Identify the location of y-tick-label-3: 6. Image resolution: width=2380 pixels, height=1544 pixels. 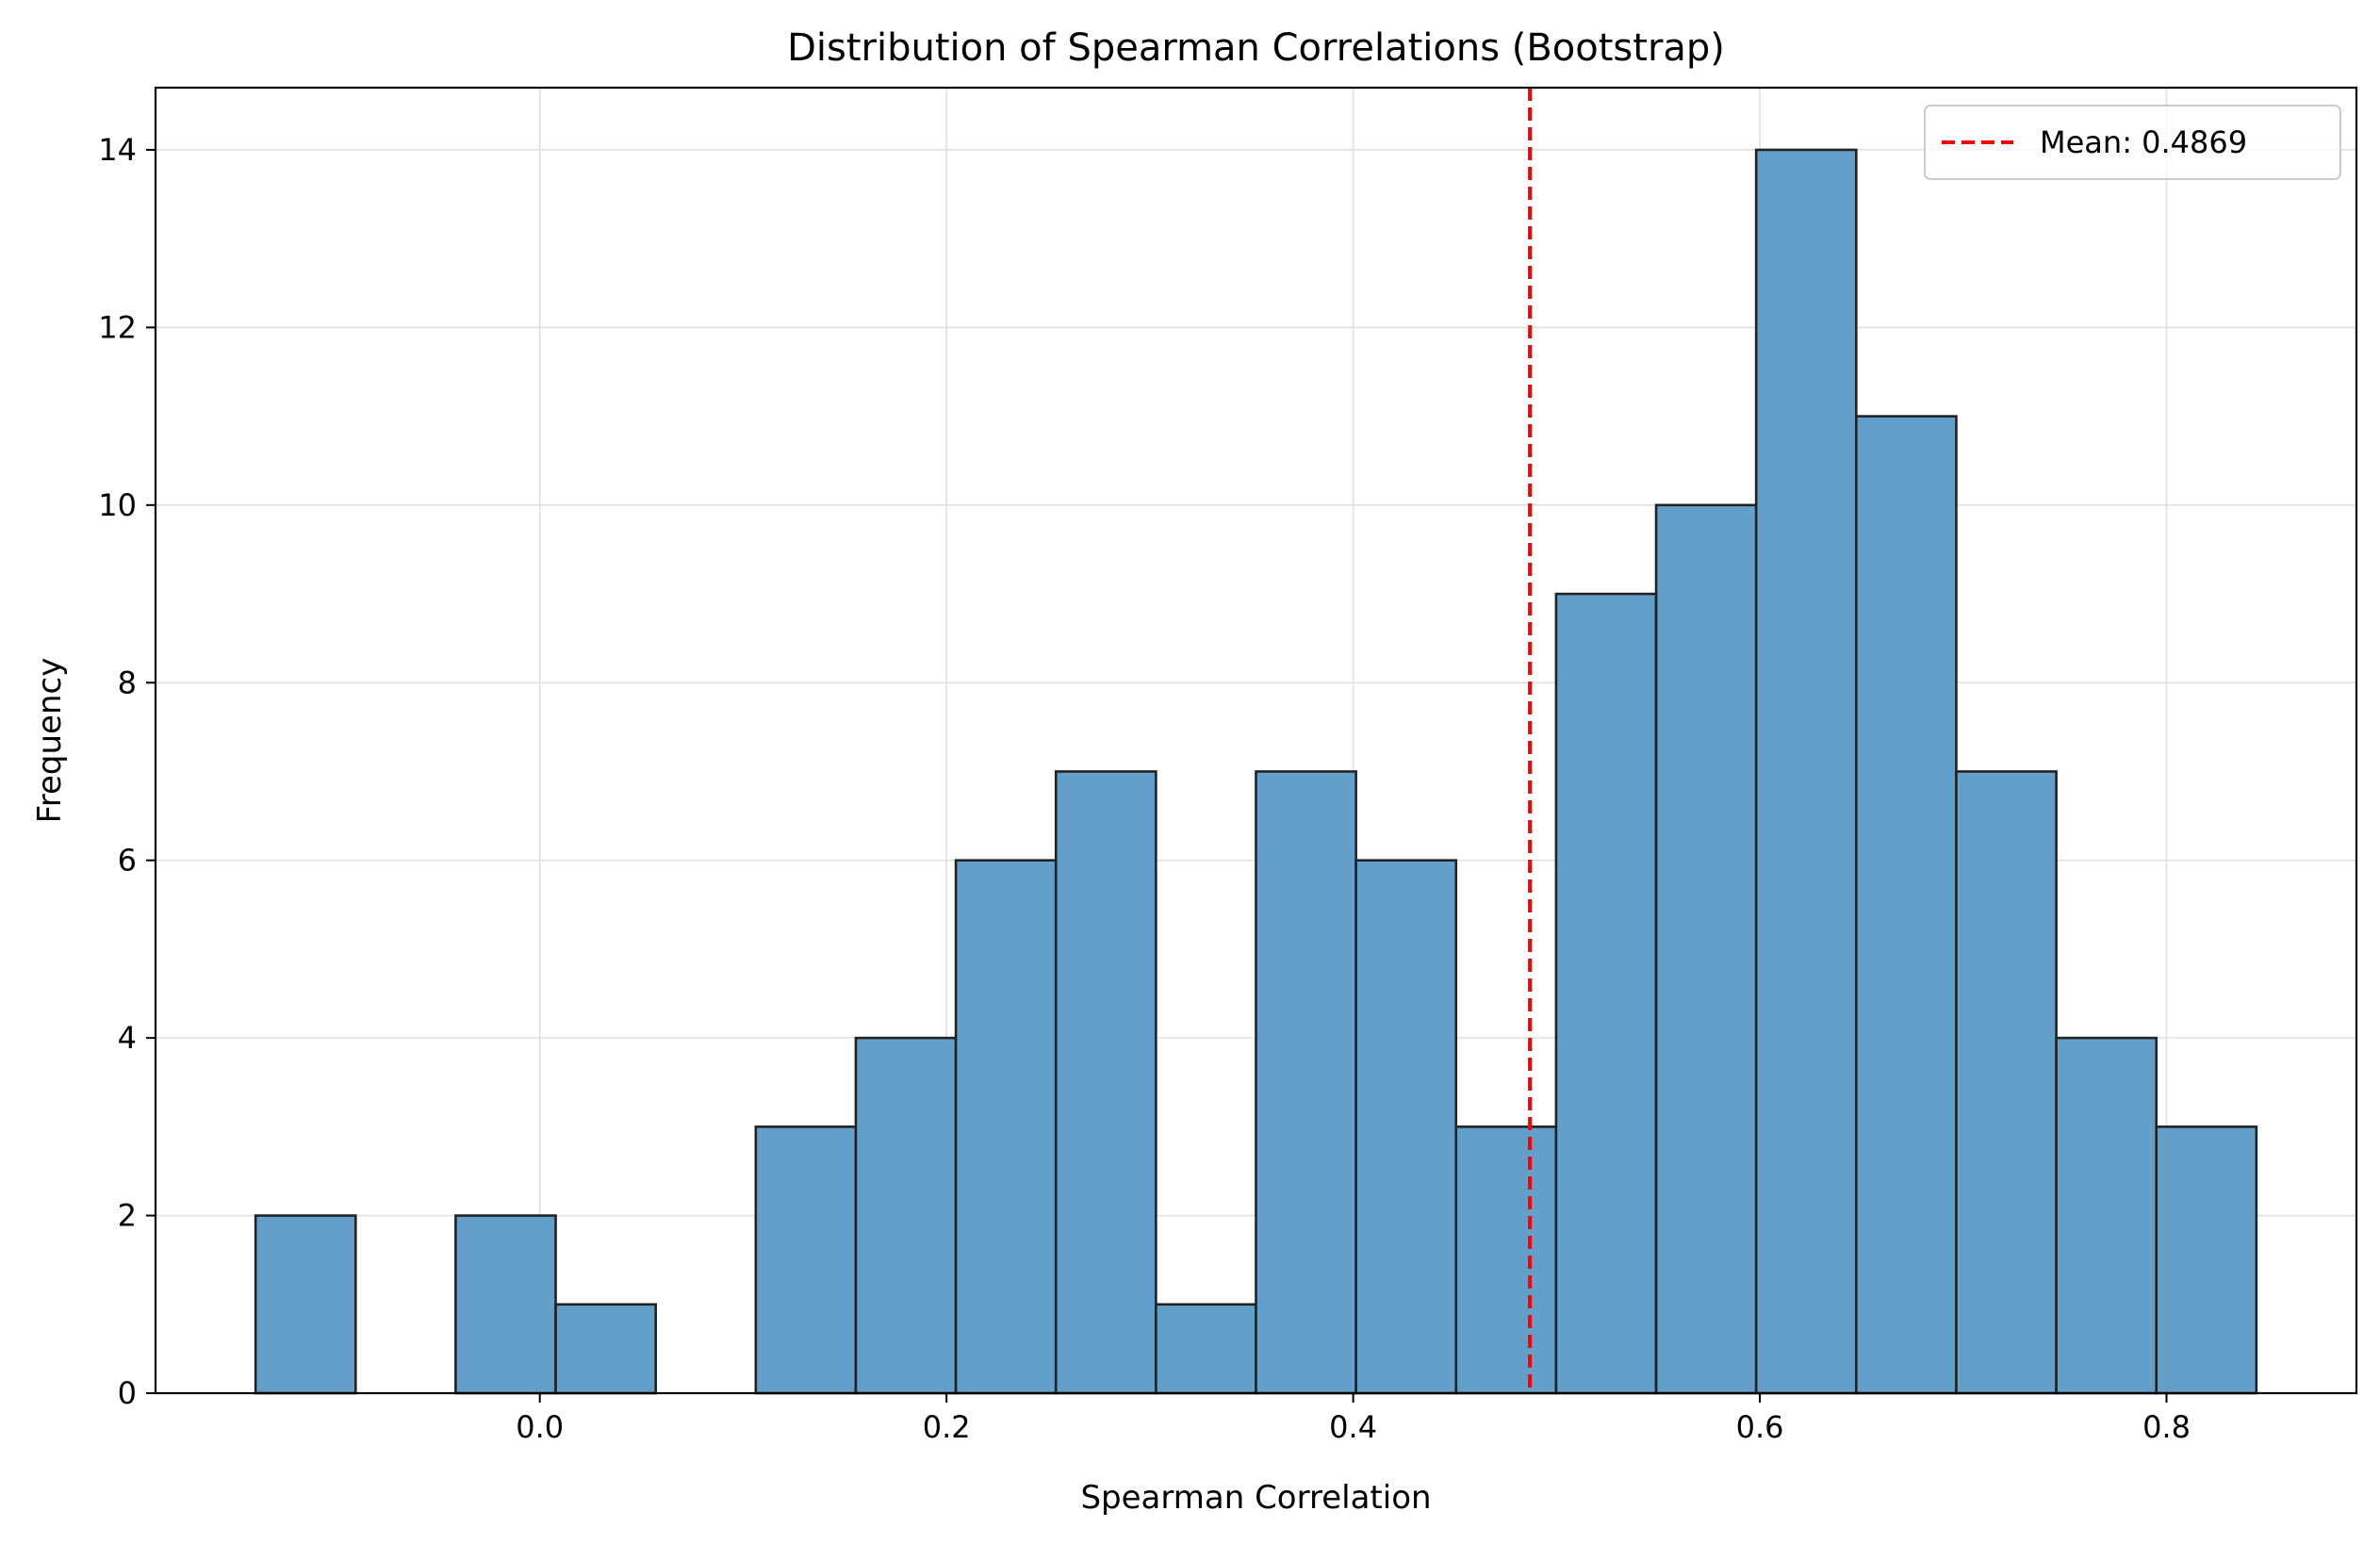
(127, 861).